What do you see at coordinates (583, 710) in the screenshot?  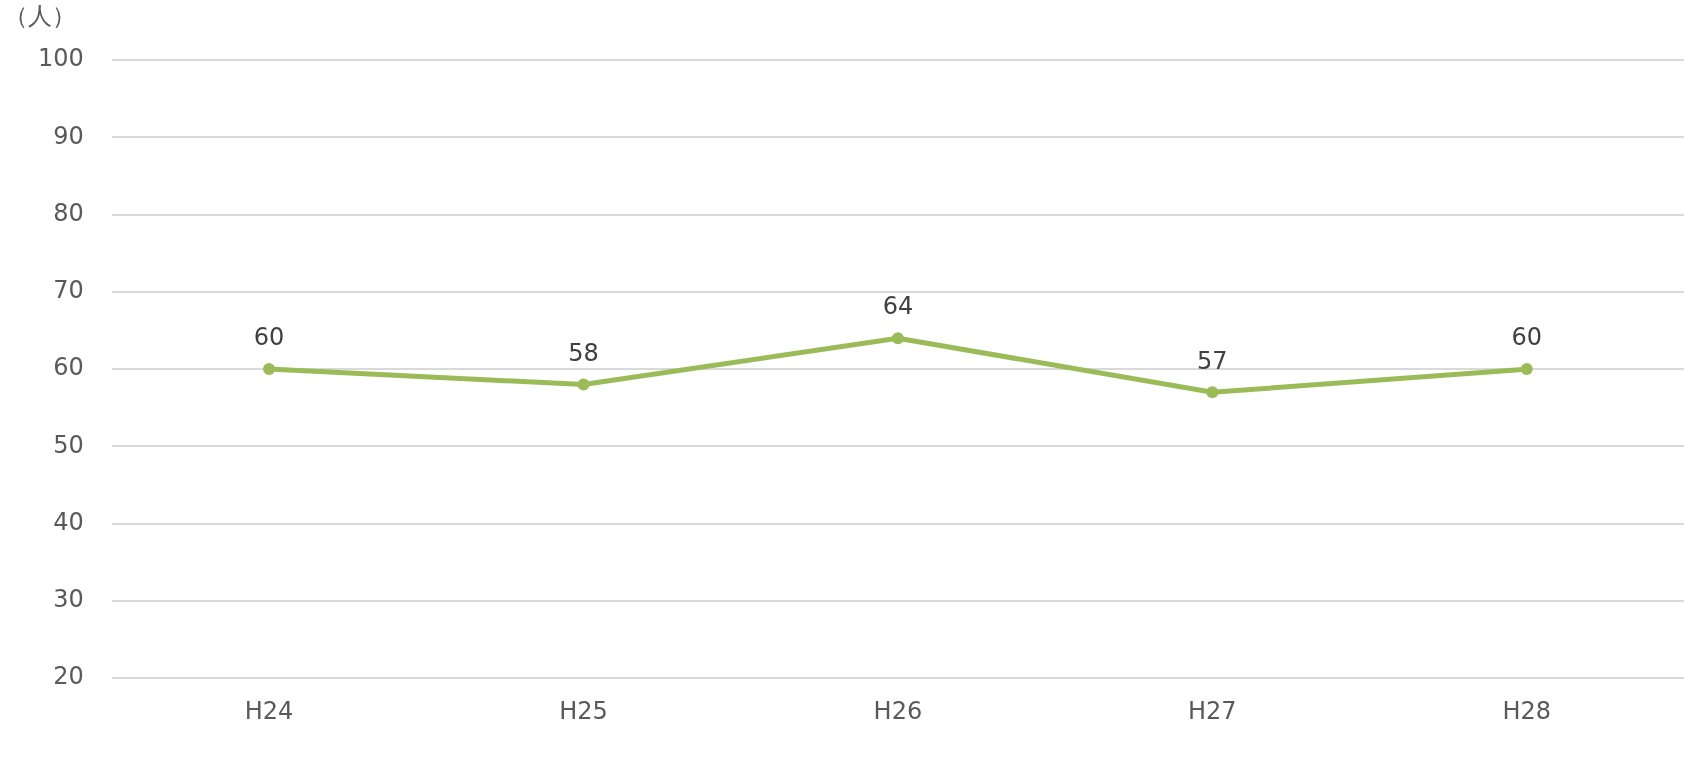 I see `x-tick-label: H25` at bounding box center [583, 710].